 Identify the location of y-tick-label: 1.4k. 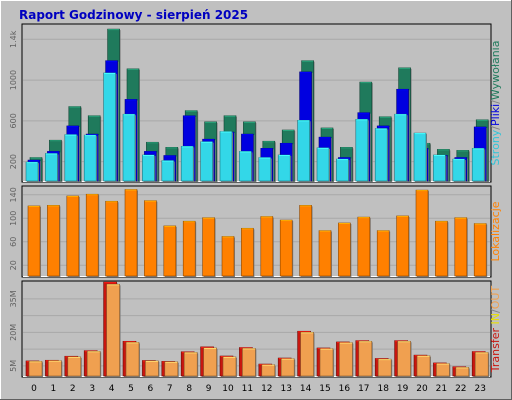
(13, 39).